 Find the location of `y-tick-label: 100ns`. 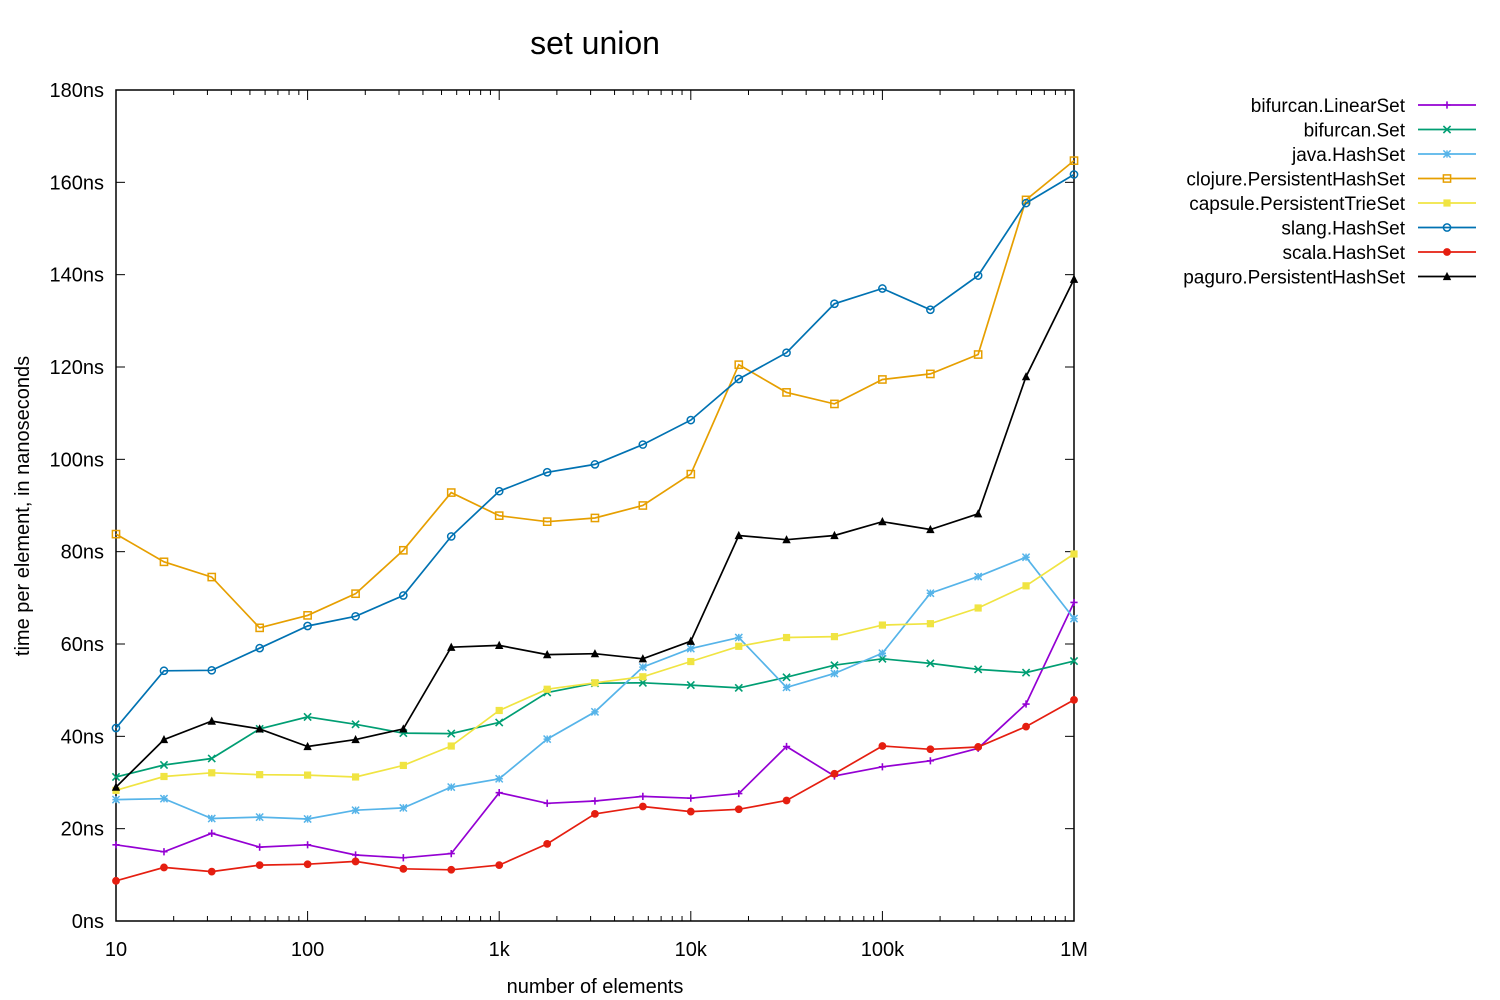

y-tick-label: 100ns is located at coordinates (77, 460).